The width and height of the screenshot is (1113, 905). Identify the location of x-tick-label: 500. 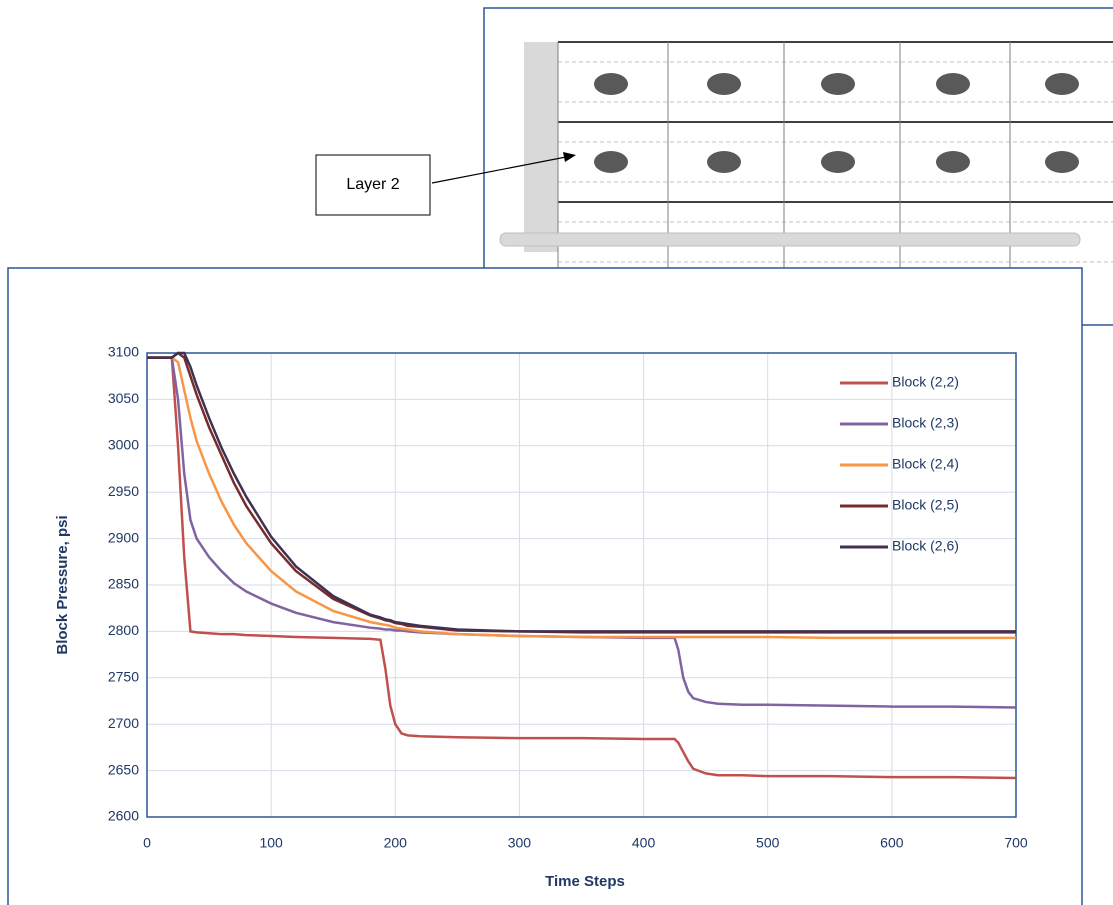
(768, 843).